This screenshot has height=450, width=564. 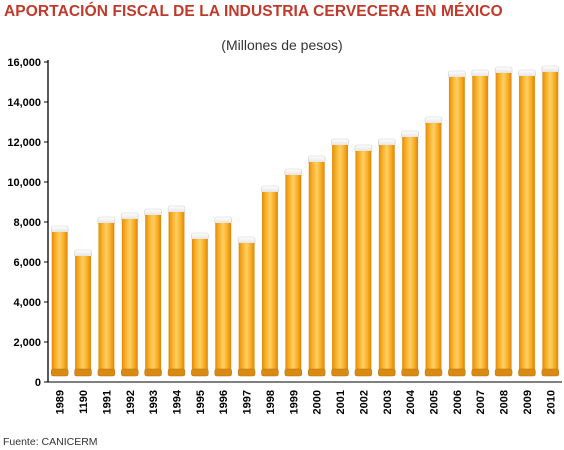 I want to click on x-tick-label: 1991, so click(x=107, y=402).